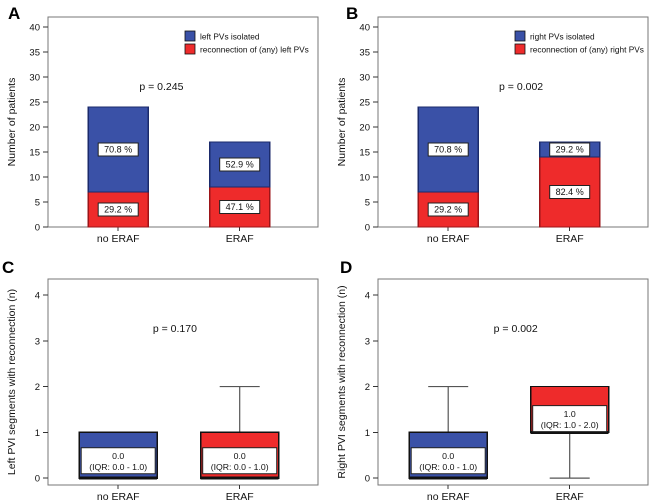  Describe the element at coordinates (175, 329) in the screenshot. I see `p-value-label: p = 0.170` at that location.